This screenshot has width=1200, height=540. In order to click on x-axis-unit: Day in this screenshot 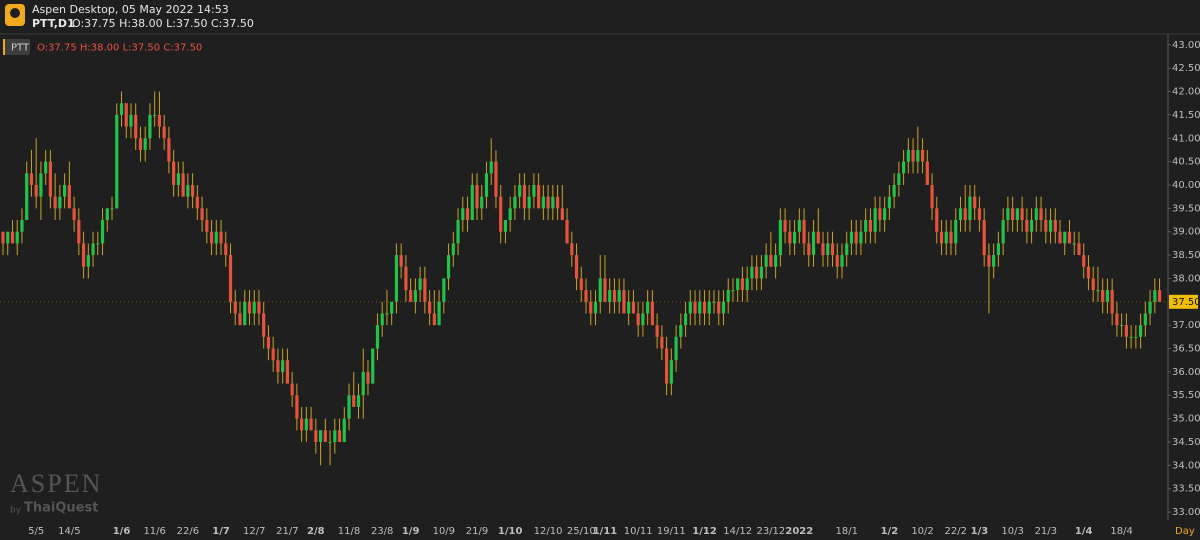, I will do `click(1185, 531)`.